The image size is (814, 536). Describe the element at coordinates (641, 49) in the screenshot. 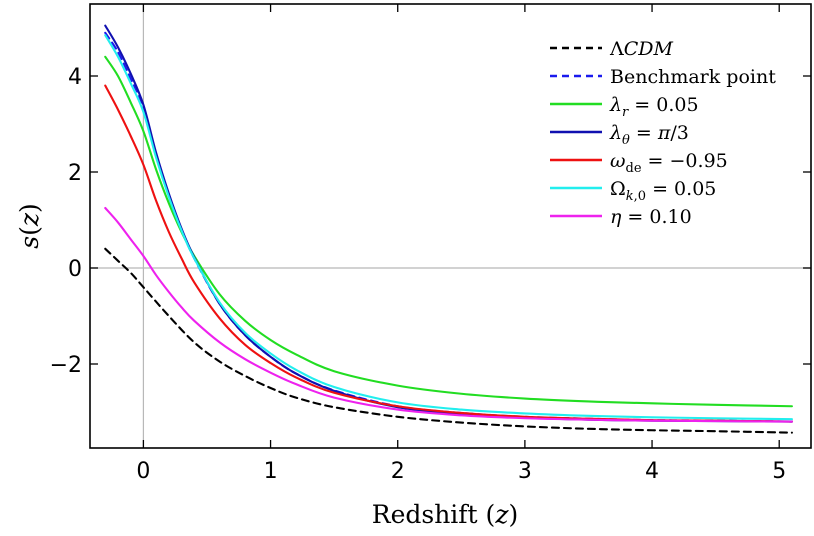

I see `legend-label-lcdm: ΛCDM` at that location.